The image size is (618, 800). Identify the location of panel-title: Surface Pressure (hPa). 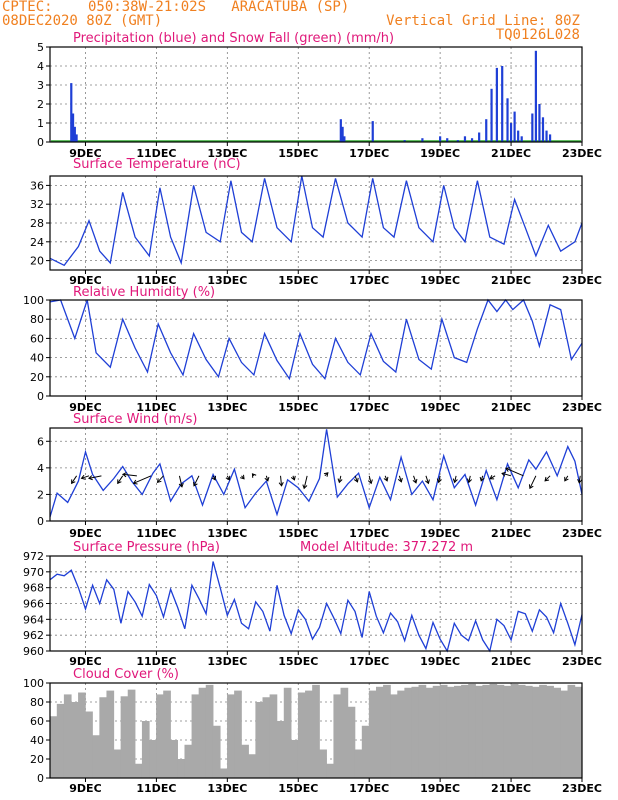
(146, 547).